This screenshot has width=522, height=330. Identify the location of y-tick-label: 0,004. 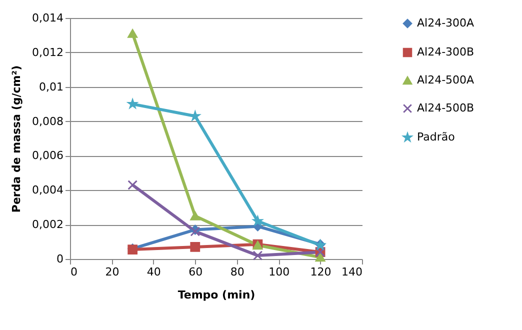
(48, 190).